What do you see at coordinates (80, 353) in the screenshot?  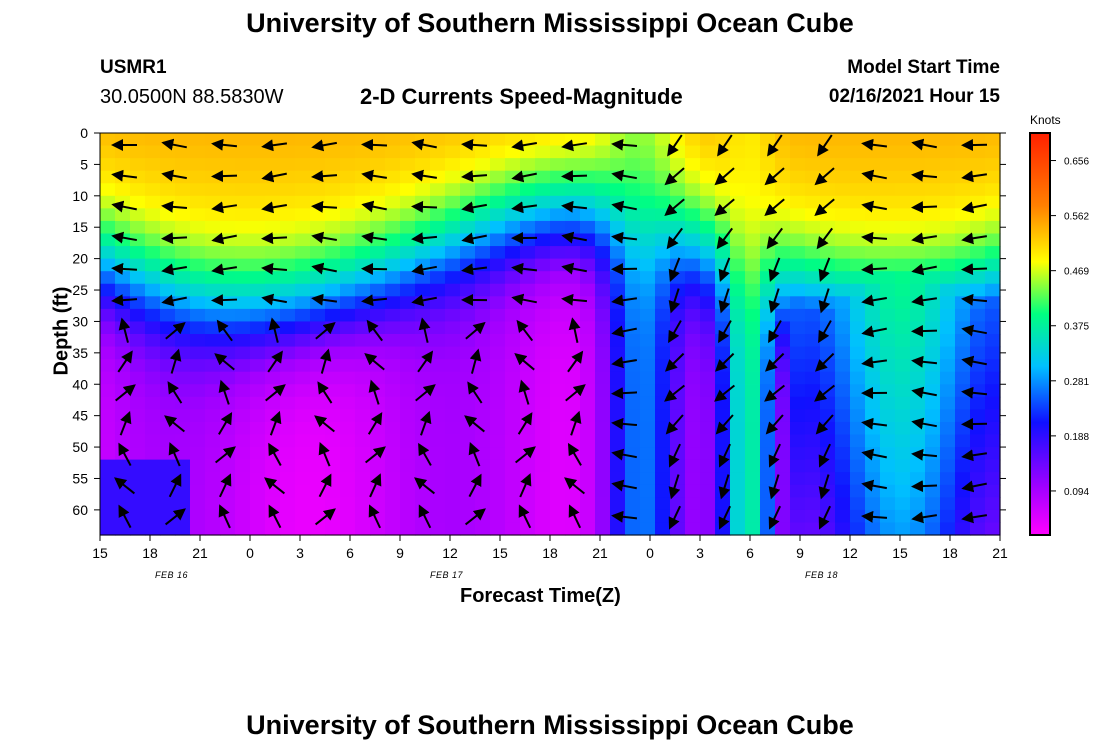 I see `y-tick-label: 35` at bounding box center [80, 353].